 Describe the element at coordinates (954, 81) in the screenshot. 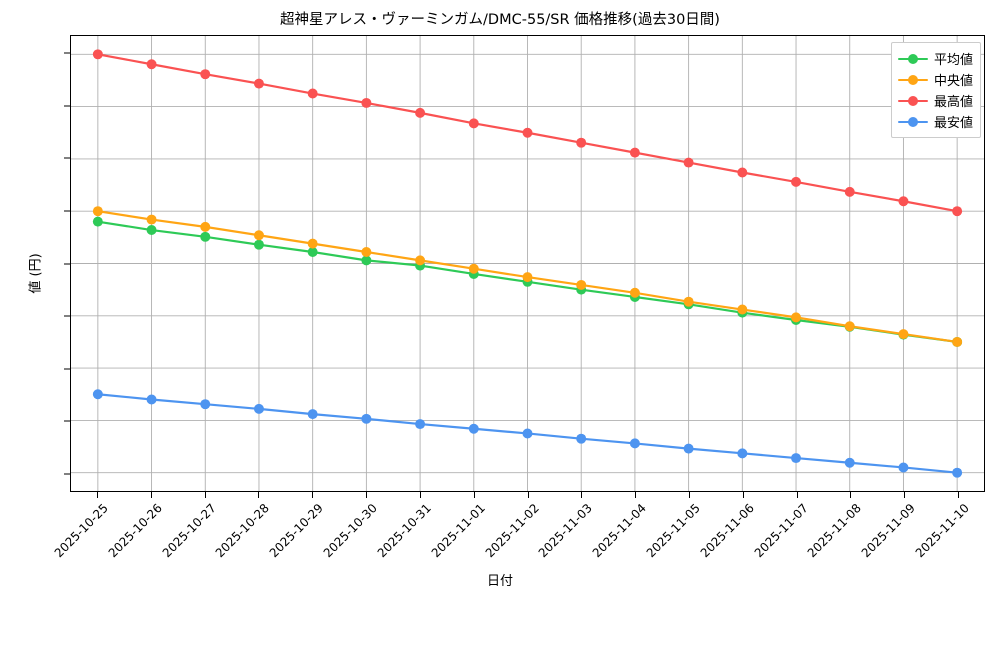

I see `legend-label: 中央値` at that location.